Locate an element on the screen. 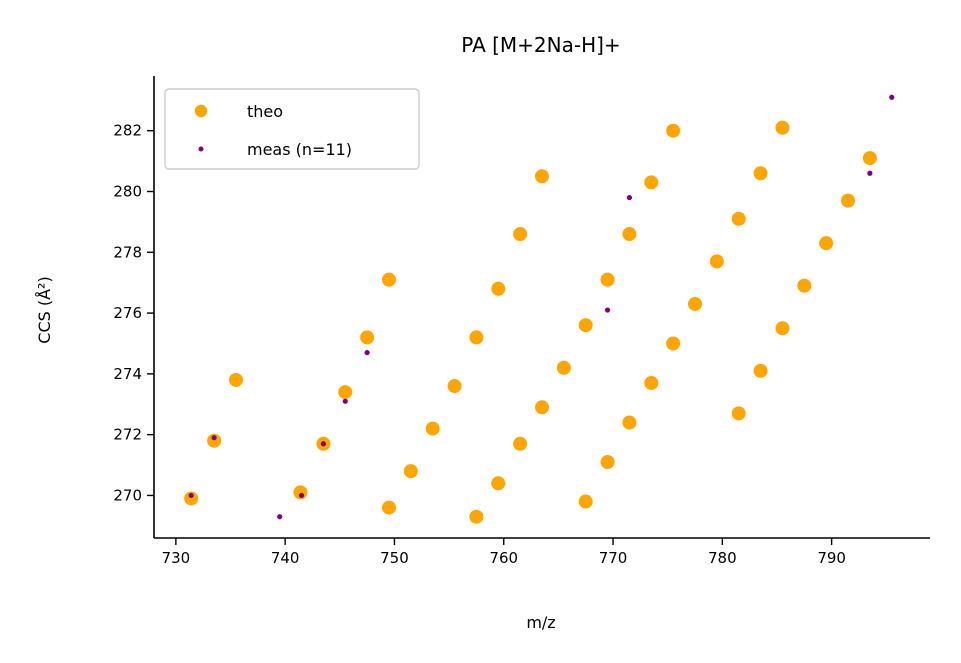 The image size is (961, 663). legend: theo meas (n=11) is located at coordinates (292, 129).